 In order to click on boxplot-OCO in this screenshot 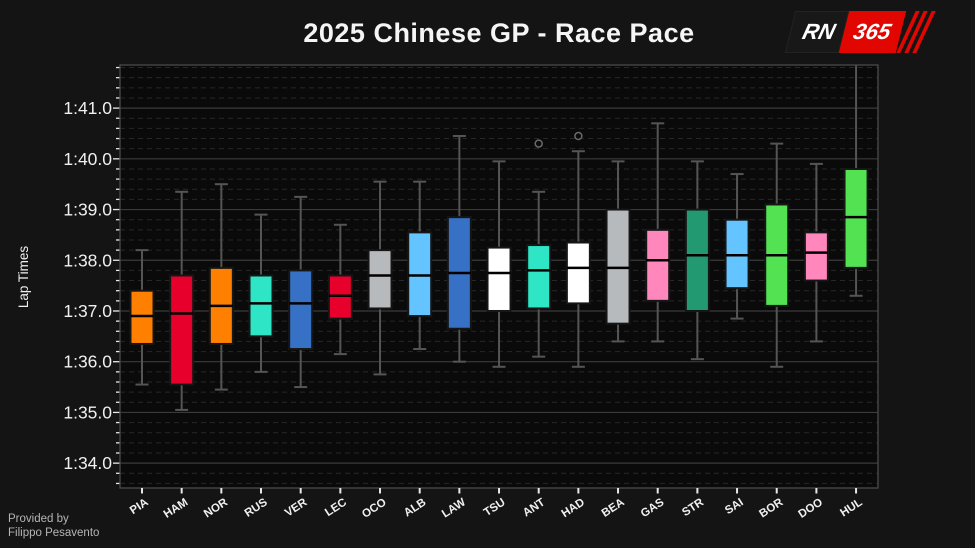, I will do `click(380, 278)`.